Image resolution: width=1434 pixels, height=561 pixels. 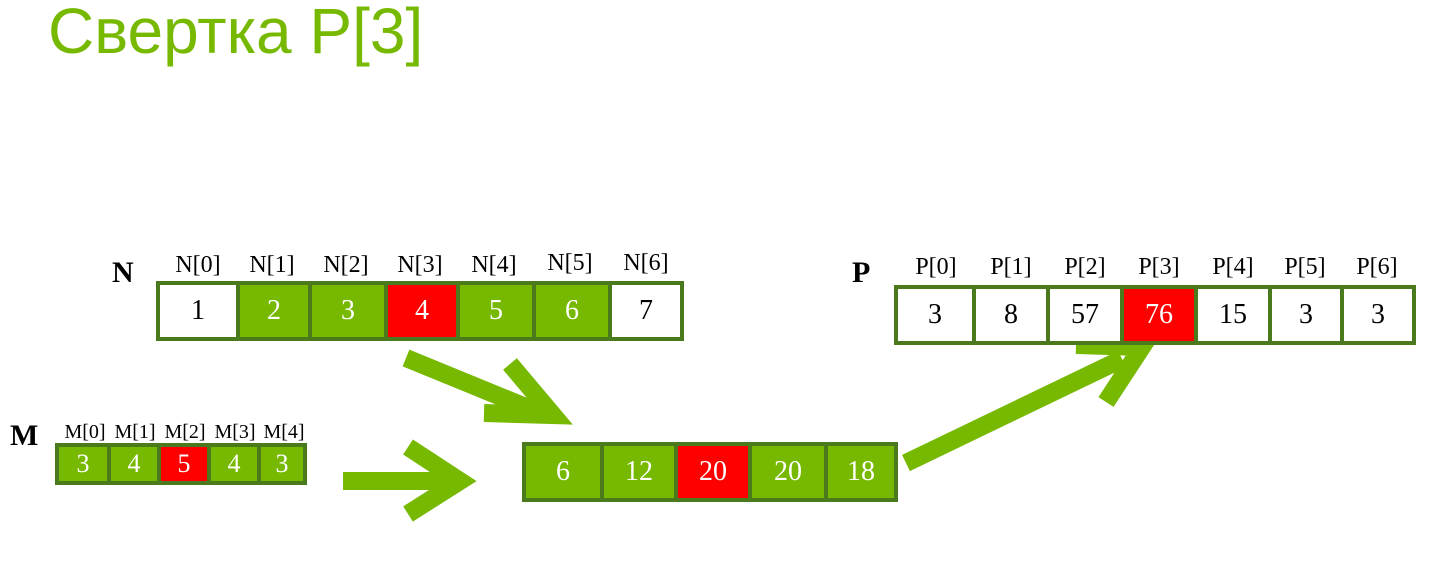 What do you see at coordinates (284, 432) in the screenshot?
I see `m-index-4: M[4]` at bounding box center [284, 432].